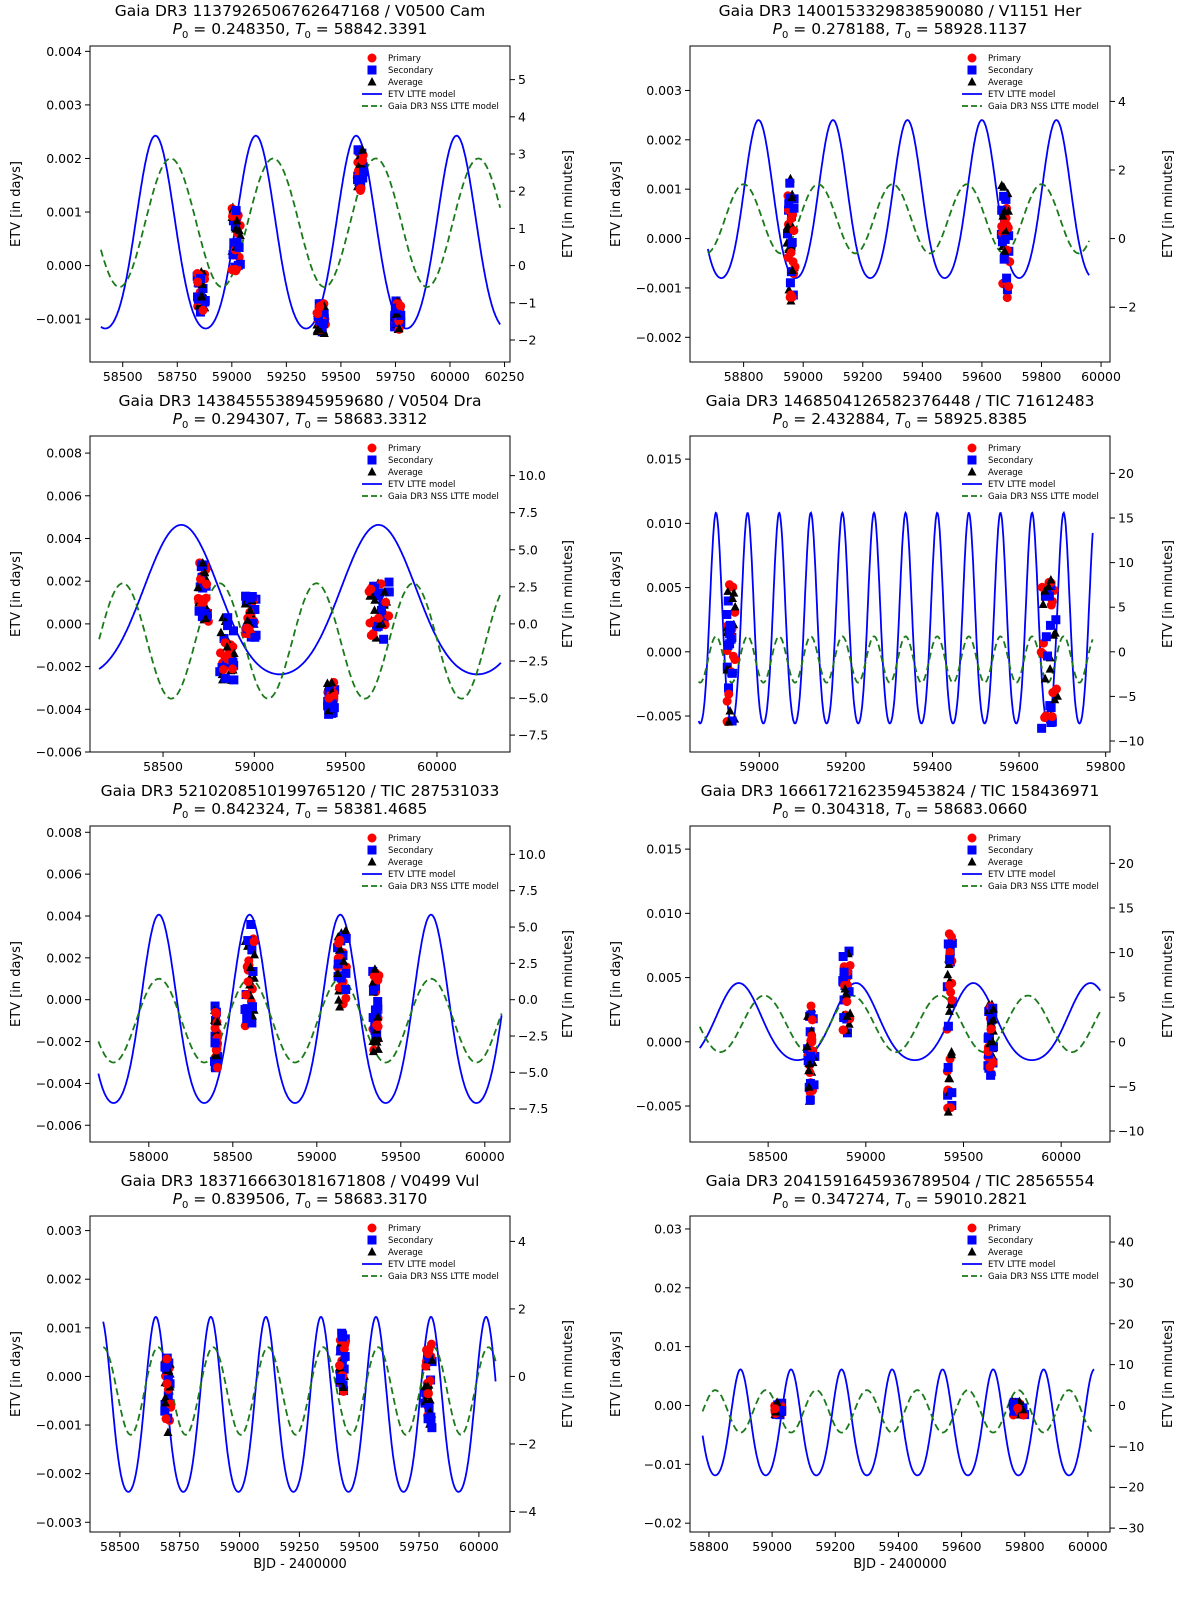  I want to click on y-tick-label: −0.005, so click(659, 716).